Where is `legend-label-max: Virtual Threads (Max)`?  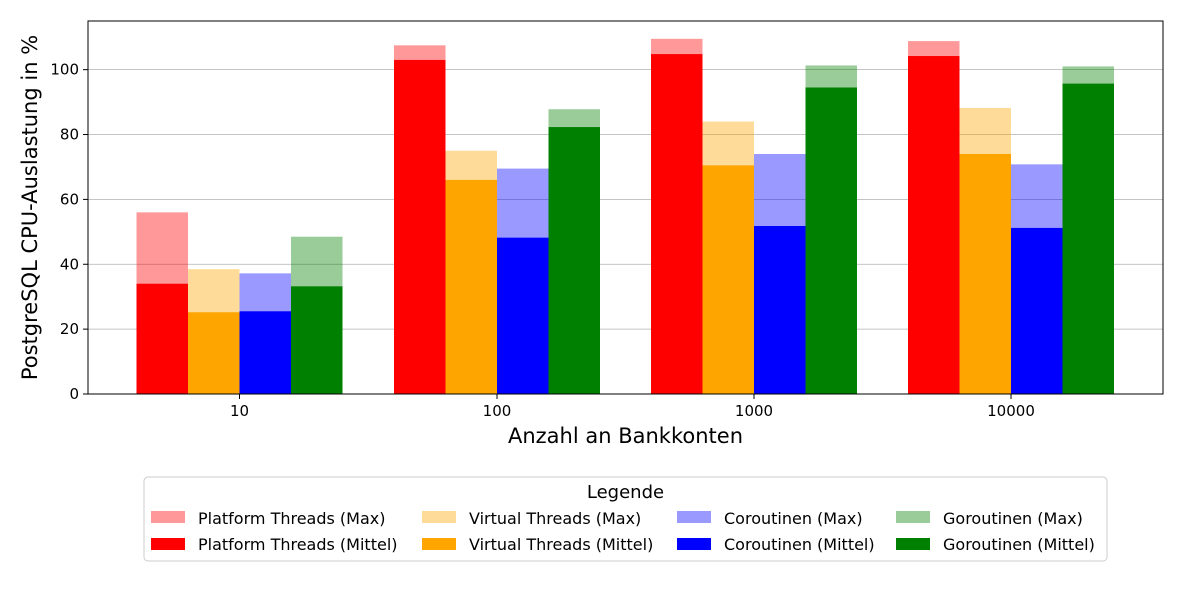
legend-label-max: Virtual Threads (Max) is located at coordinates (555, 518).